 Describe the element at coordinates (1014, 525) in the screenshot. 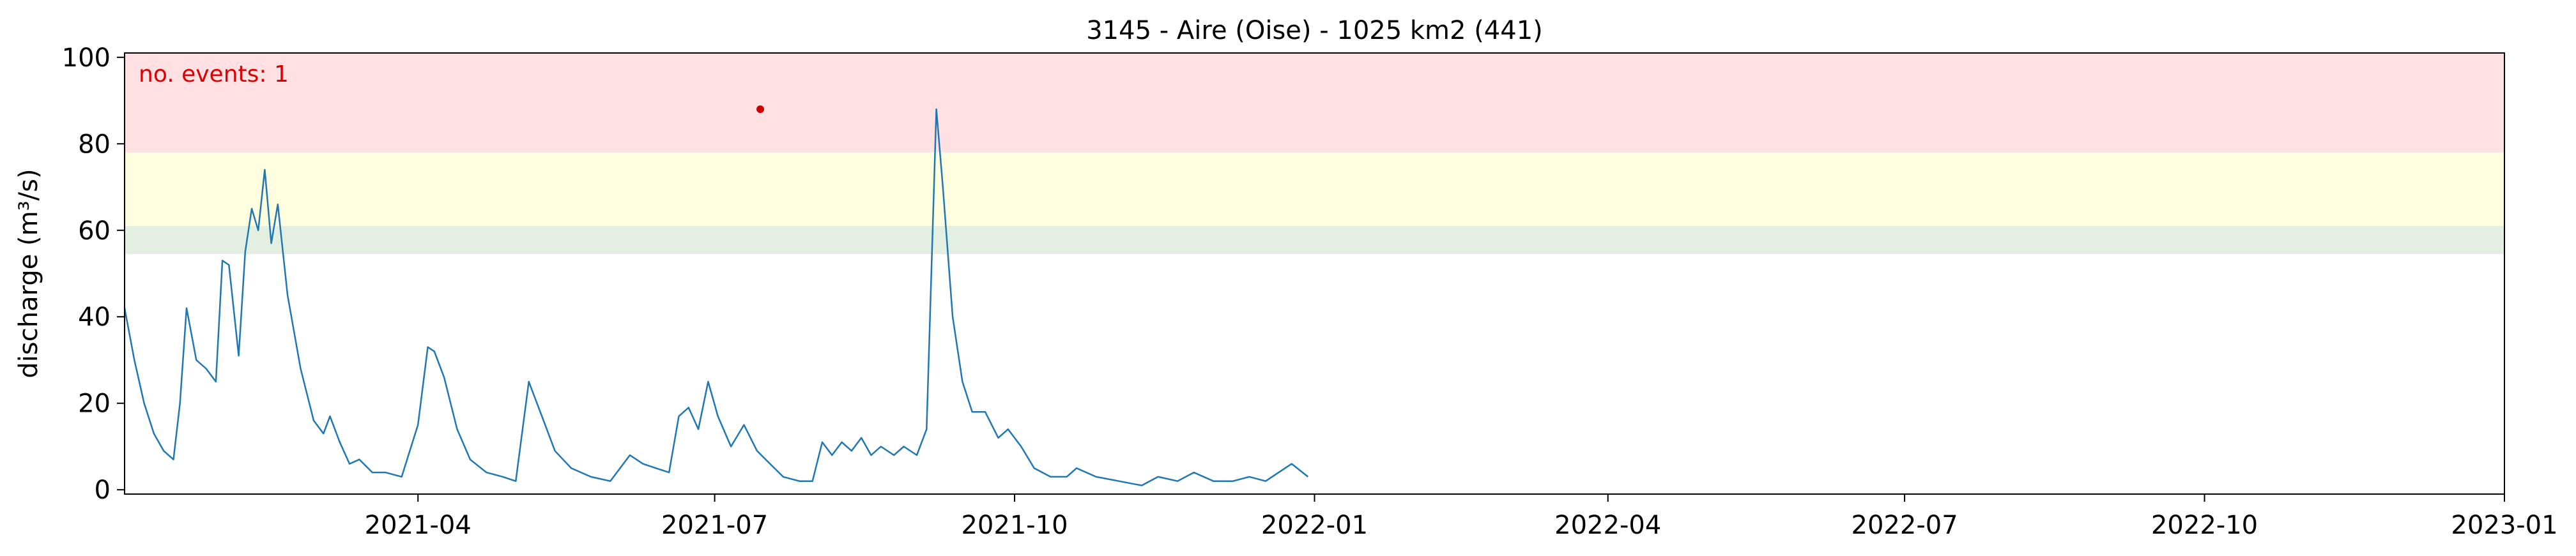

I see `x-tick-label: 2021-10` at that location.